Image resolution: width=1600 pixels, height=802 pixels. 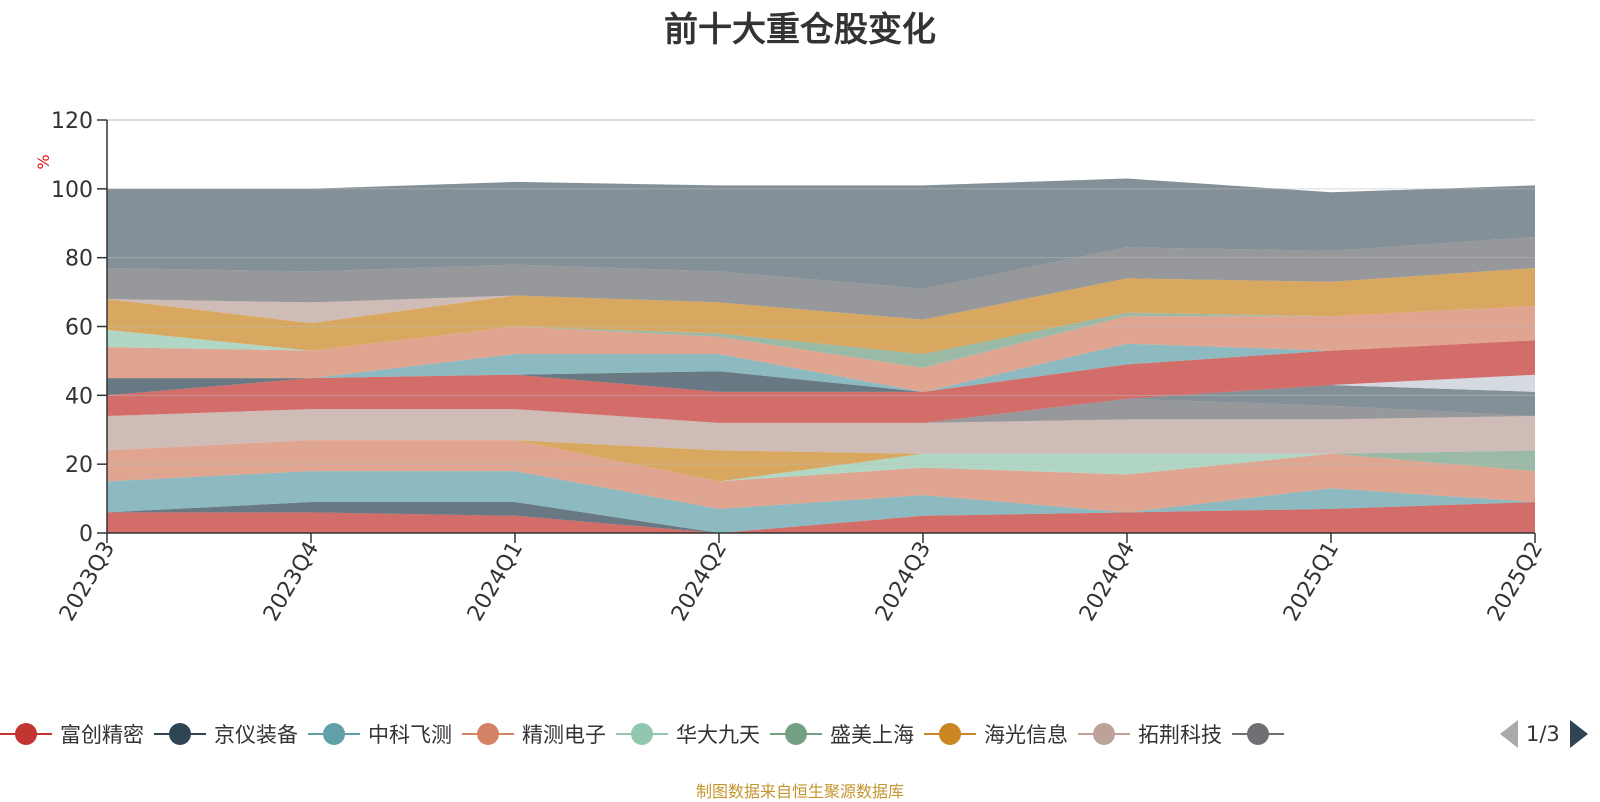 What do you see at coordinates (1509, 734) in the screenshot?
I see `previous-page-icon` at bounding box center [1509, 734].